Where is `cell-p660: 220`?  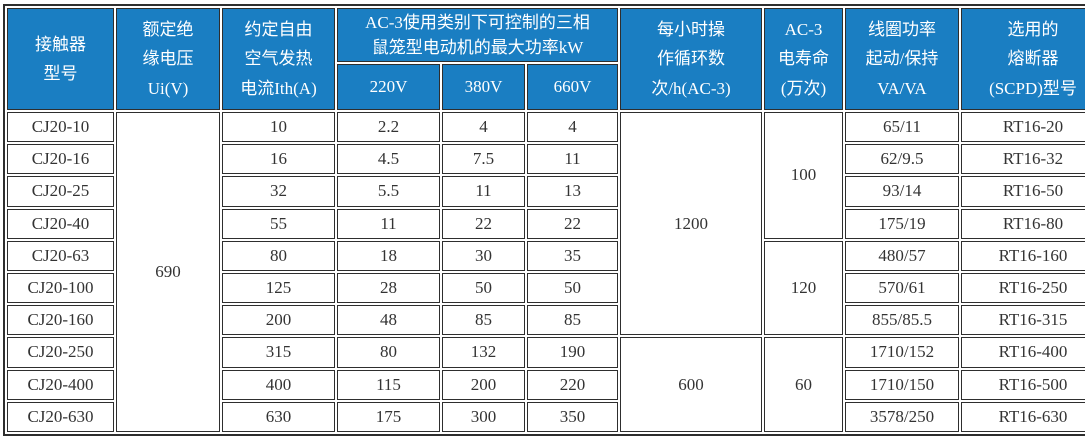 cell-p660: 220 is located at coordinates (572, 384).